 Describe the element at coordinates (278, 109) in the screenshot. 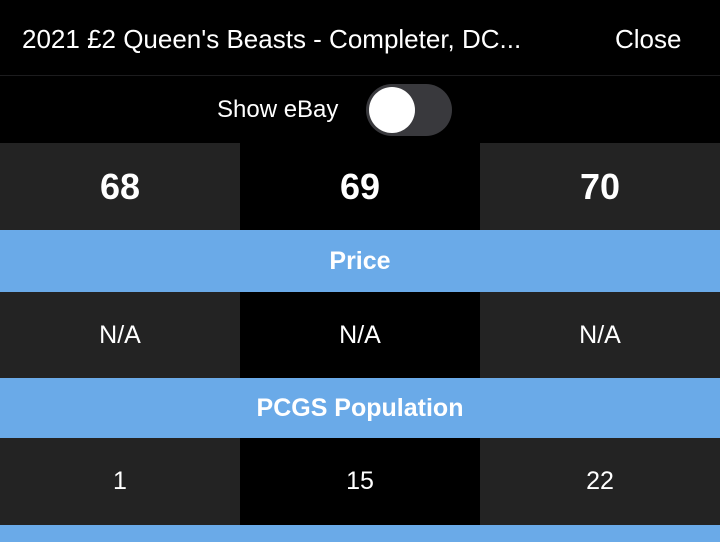

I see `show-ebay-label: Show eBay` at that location.